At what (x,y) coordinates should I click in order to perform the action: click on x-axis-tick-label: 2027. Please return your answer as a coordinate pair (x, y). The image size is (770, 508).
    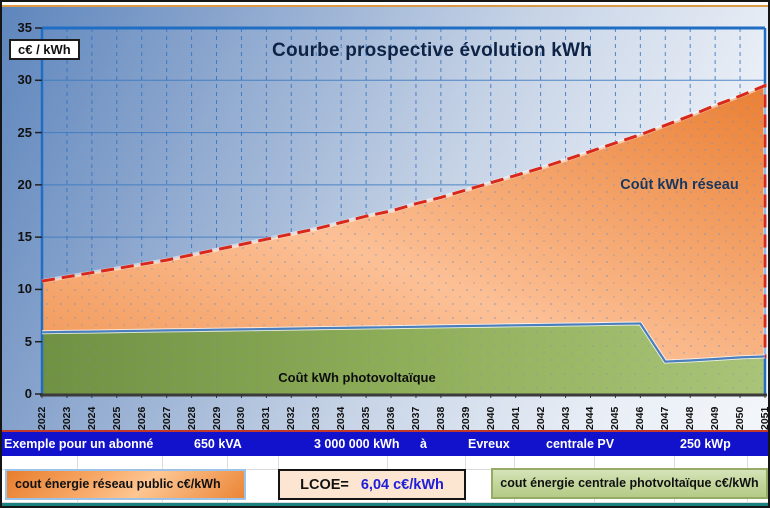
    Looking at the image, I should click on (166, 418).